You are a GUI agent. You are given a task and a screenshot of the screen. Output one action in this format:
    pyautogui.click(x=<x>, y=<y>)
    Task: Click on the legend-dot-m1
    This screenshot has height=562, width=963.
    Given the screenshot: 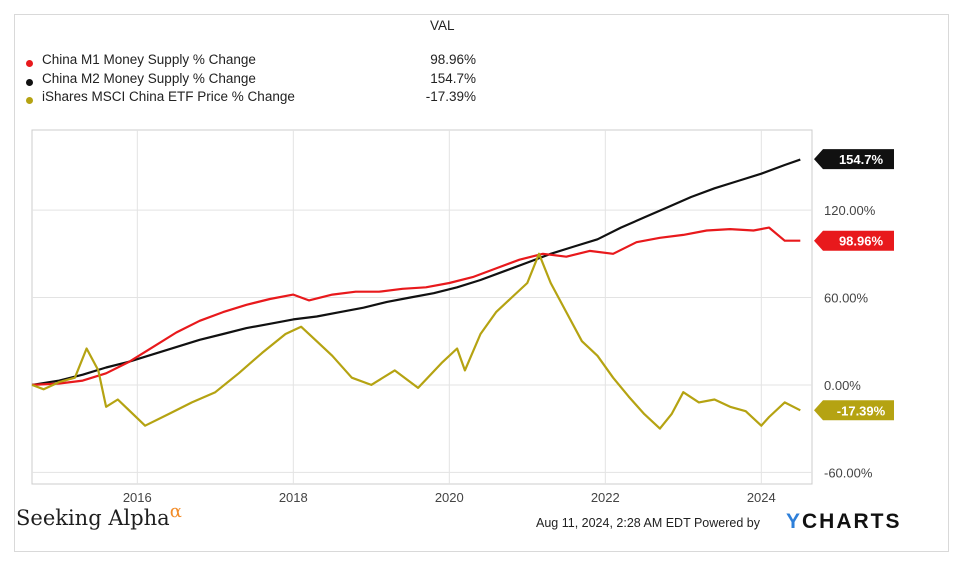 What is the action you would take?
    pyautogui.click(x=29, y=63)
    